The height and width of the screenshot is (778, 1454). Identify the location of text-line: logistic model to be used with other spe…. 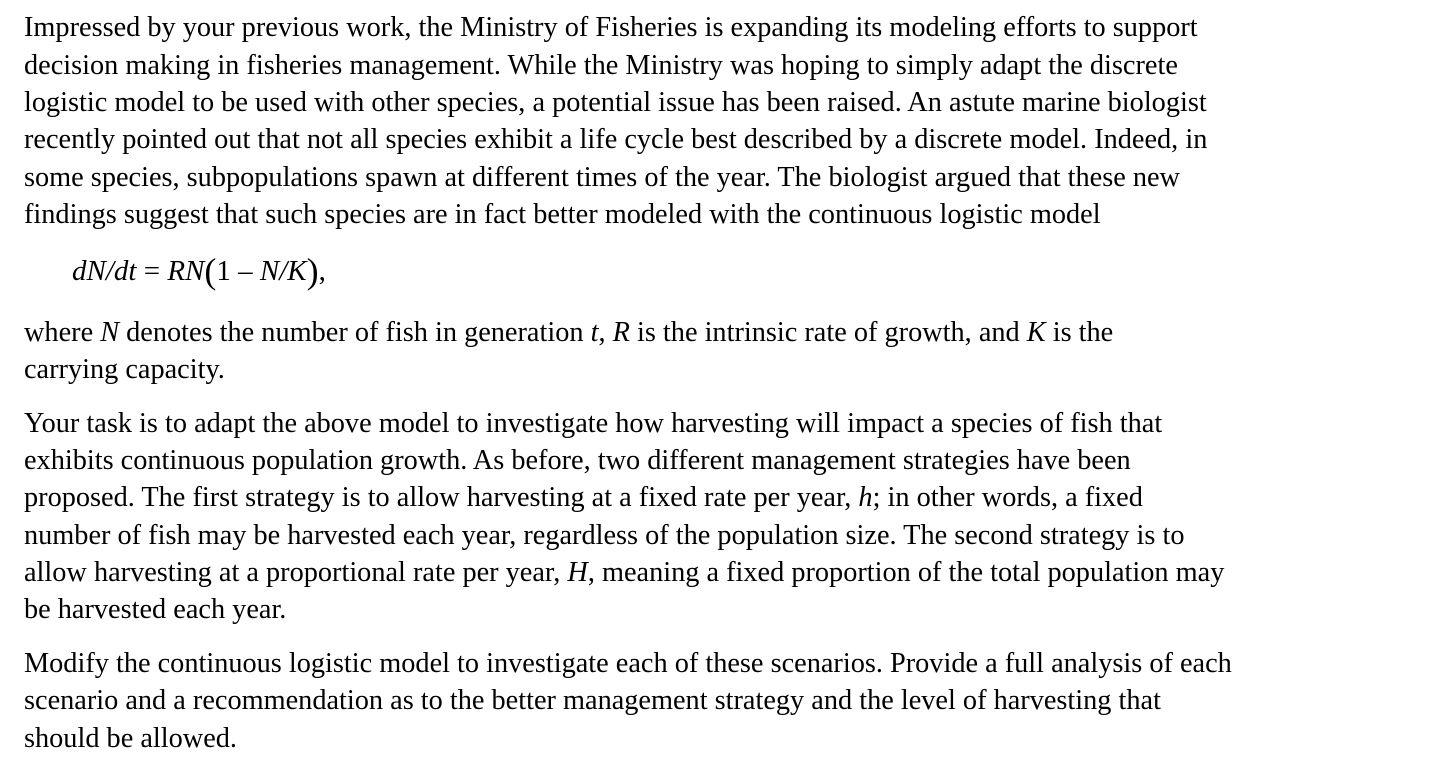
(615, 102).